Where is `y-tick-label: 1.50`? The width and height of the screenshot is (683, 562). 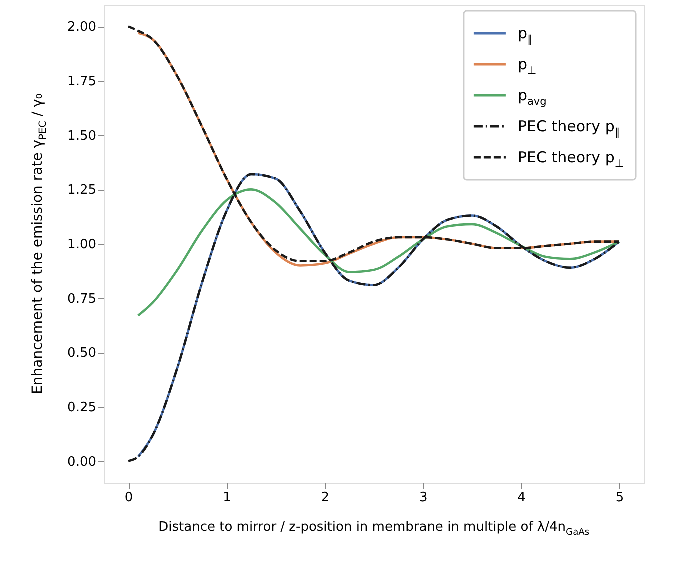
y-tick-label: 1.50 is located at coordinates (82, 136).